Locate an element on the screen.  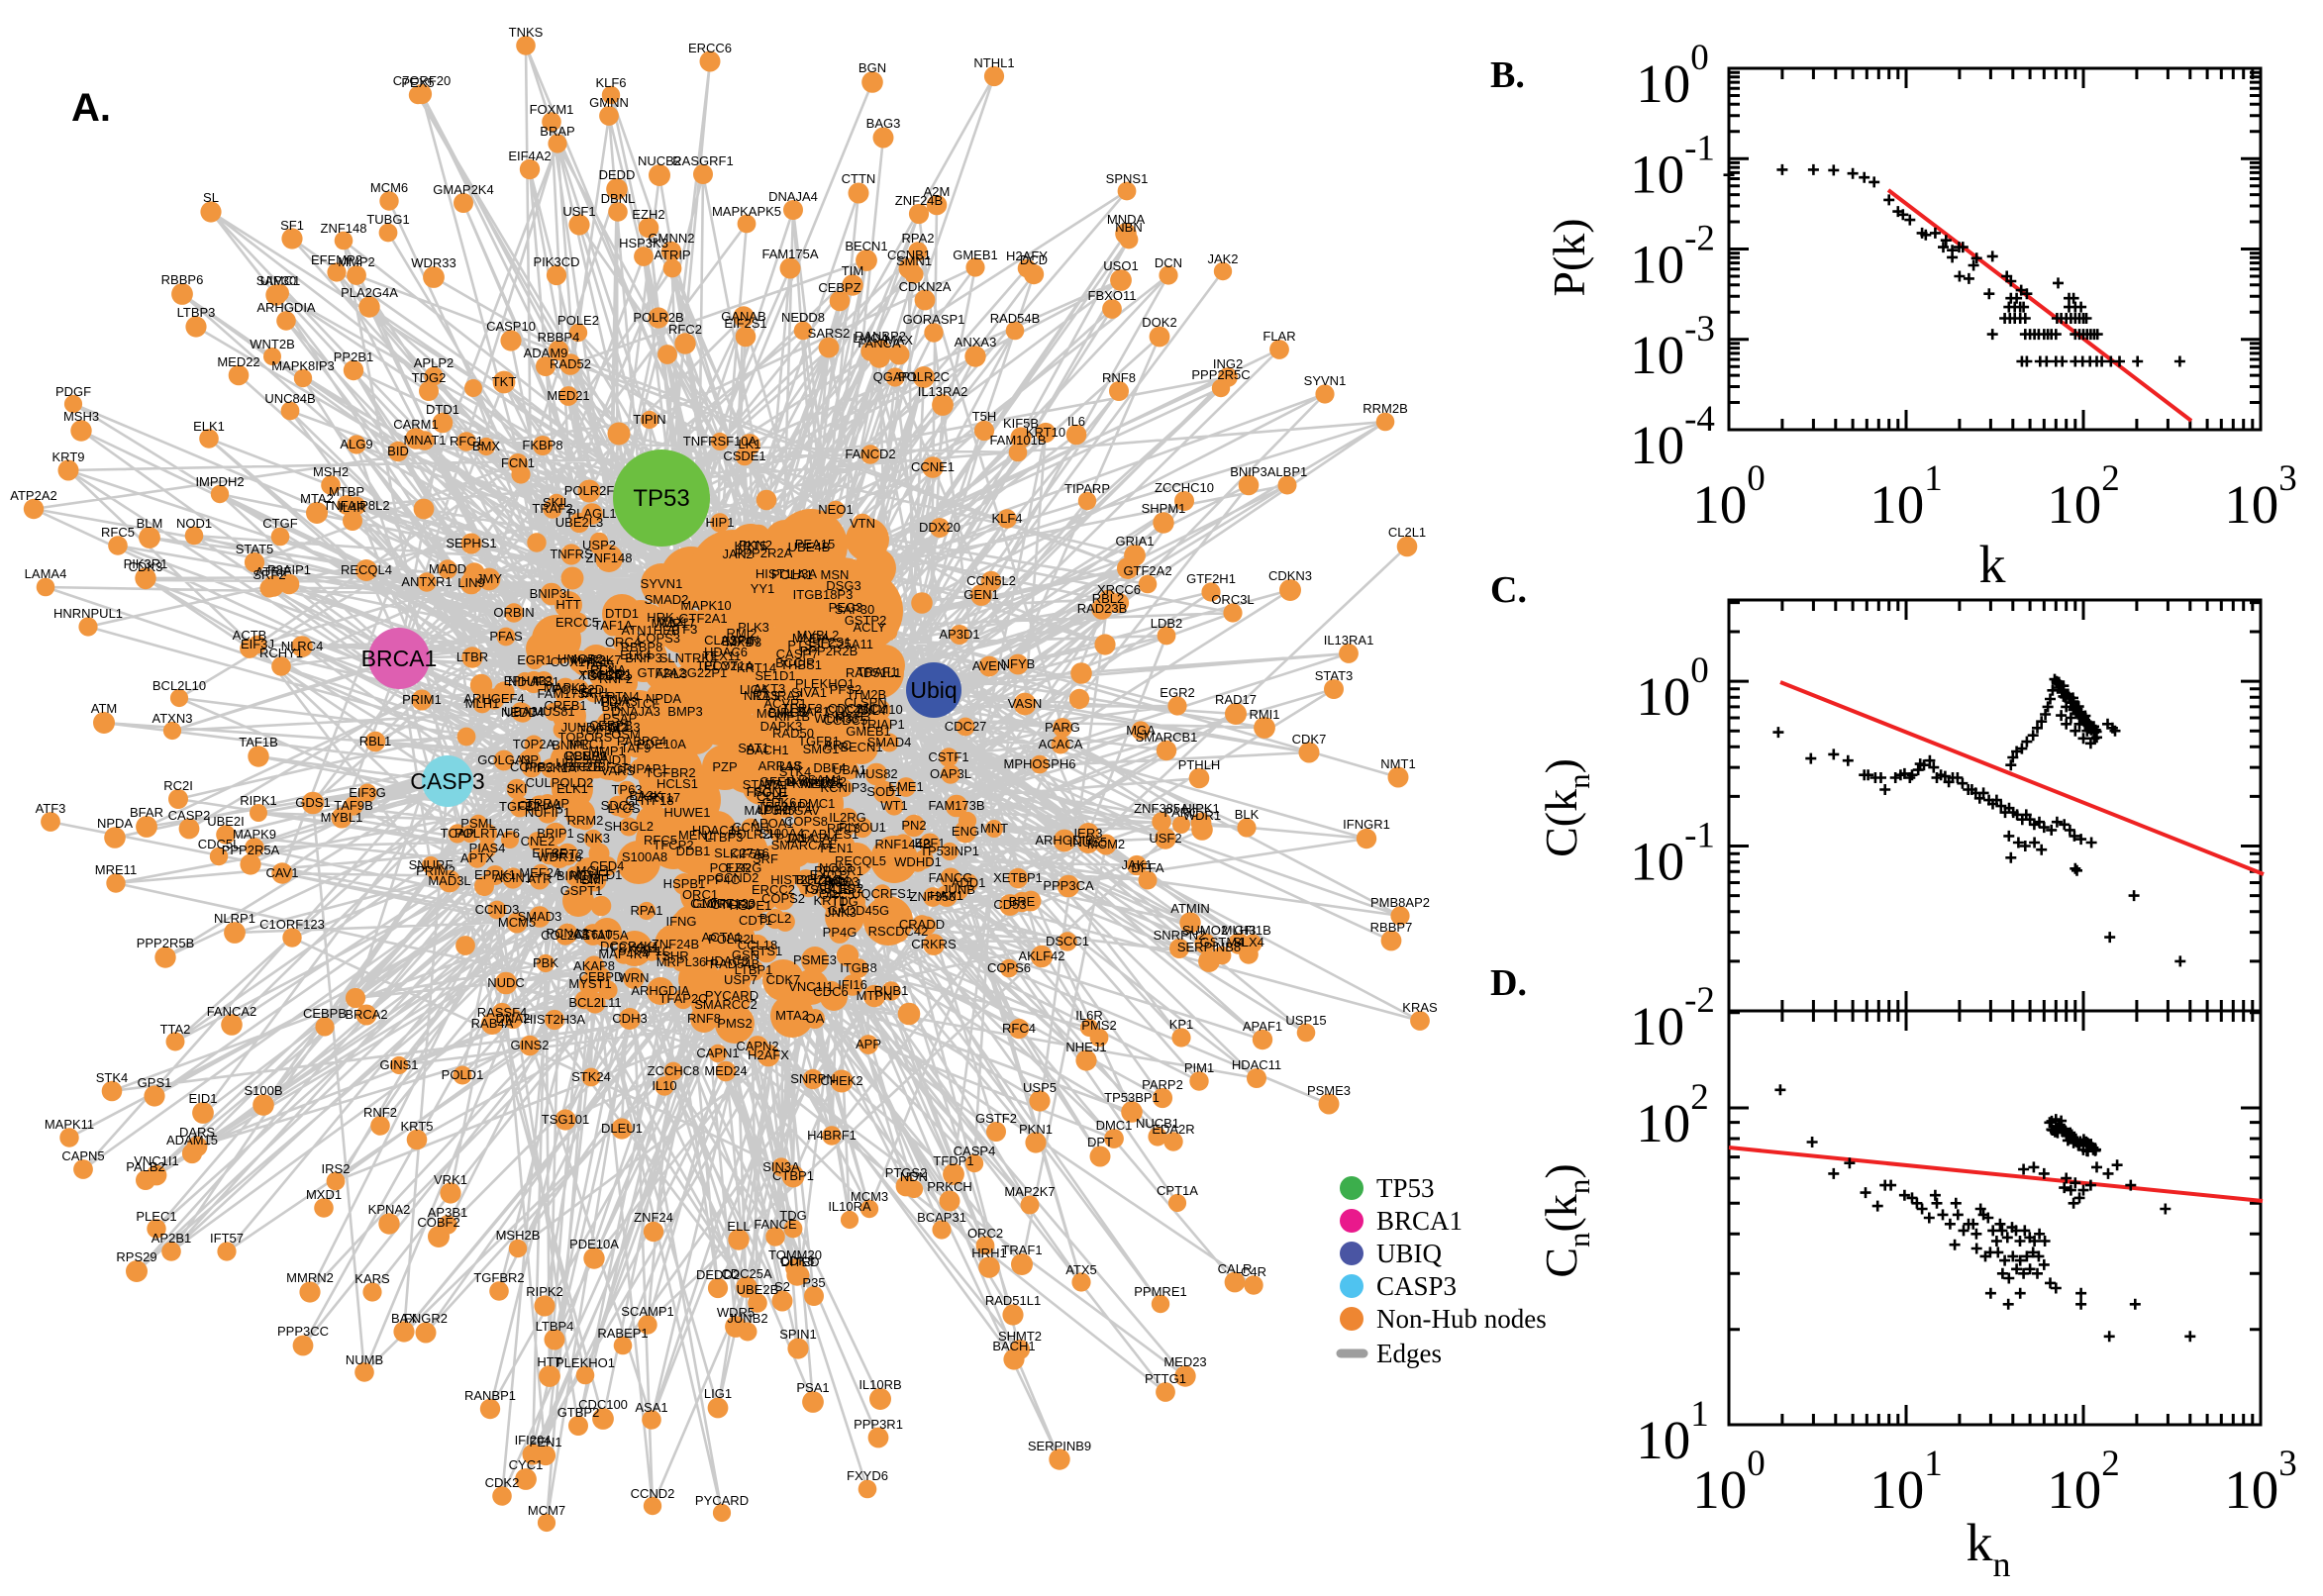
svg-text: APAF1 is located at coordinates (1262, 1026).